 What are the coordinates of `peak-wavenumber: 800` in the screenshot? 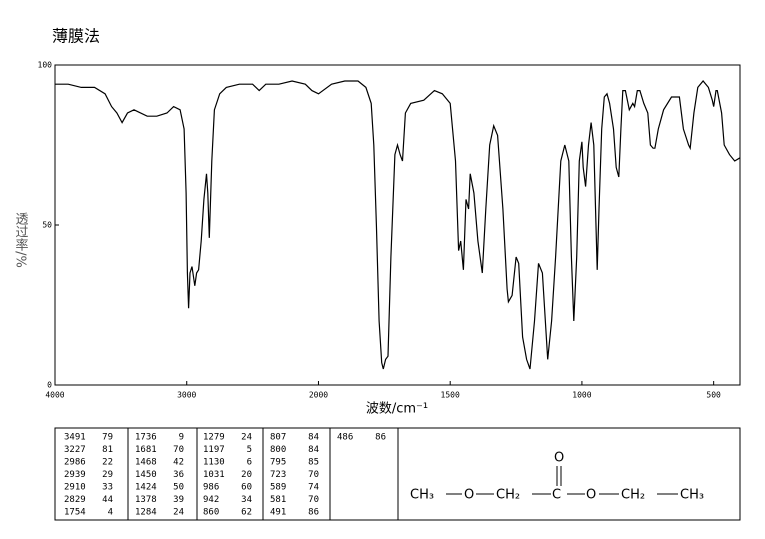 It's located at (278, 450).